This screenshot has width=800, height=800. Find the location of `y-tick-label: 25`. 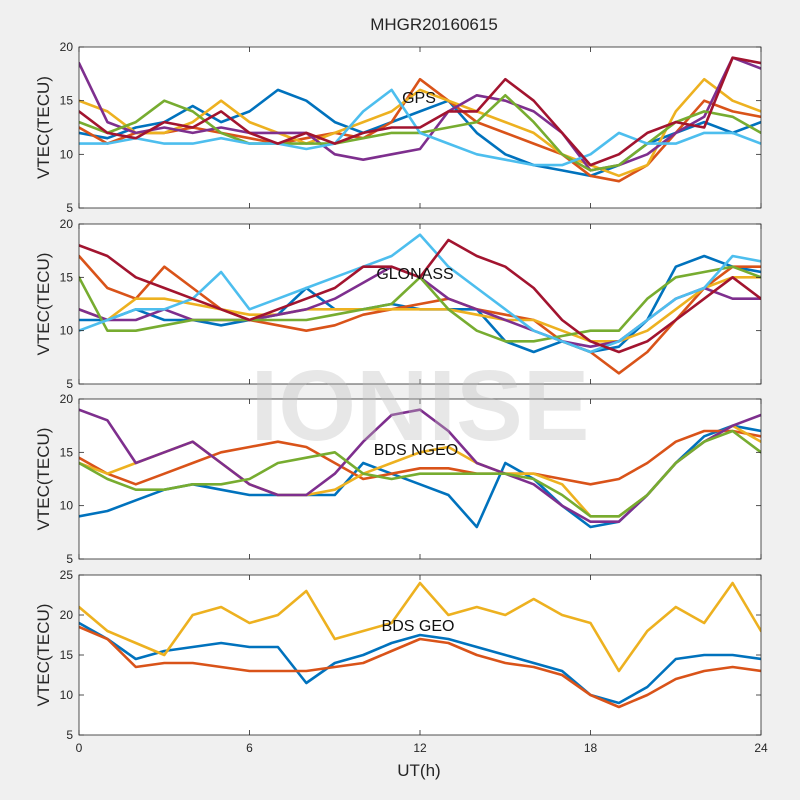

y-tick-label: 25 is located at coordinates (67, 575).